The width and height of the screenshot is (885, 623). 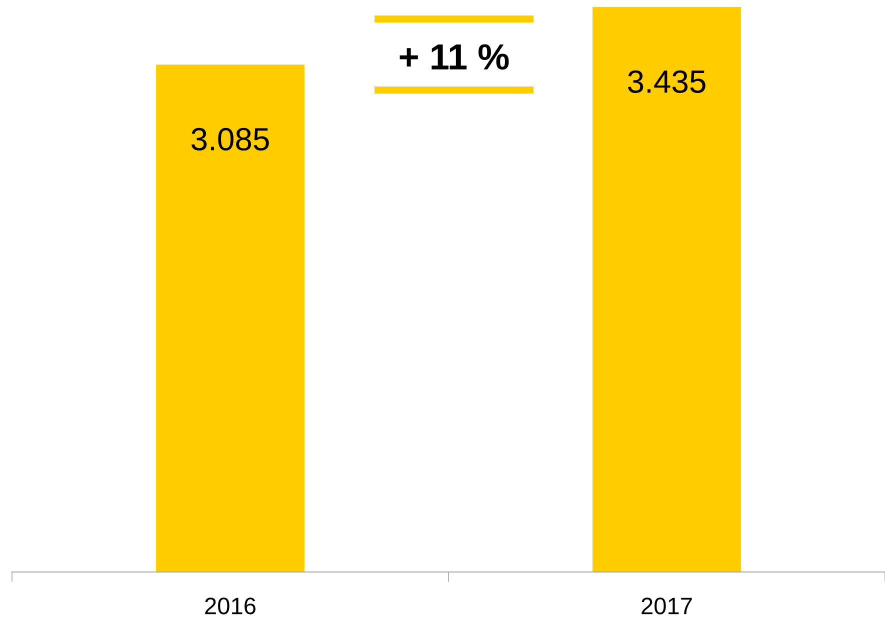 What do you see at coordinates (230, 606) in the screenshot?
I see `x-tick-label: 2016` at bounding box center [230, 606].